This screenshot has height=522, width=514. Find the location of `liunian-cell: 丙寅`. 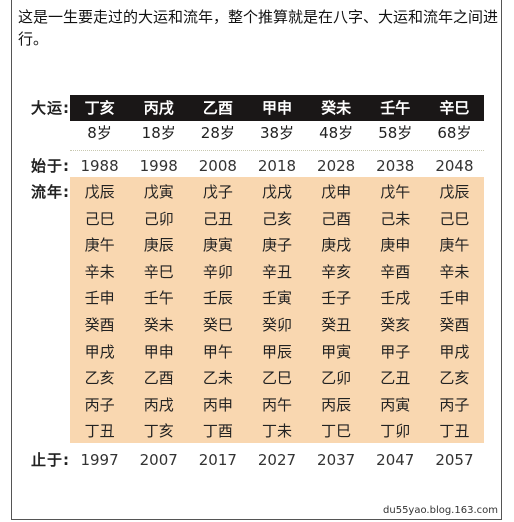

liunian-cell: 丙寅 is located at coordinates (395, 404).